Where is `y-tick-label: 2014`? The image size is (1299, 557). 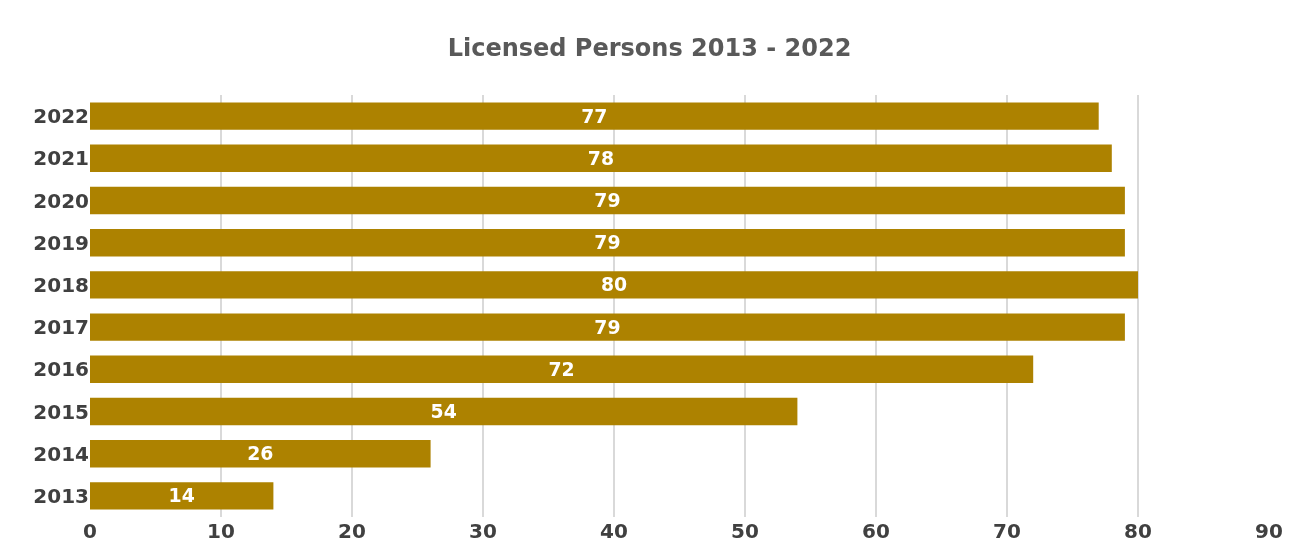 y-tick-label: 2014 is located at coordinates (61, 453).